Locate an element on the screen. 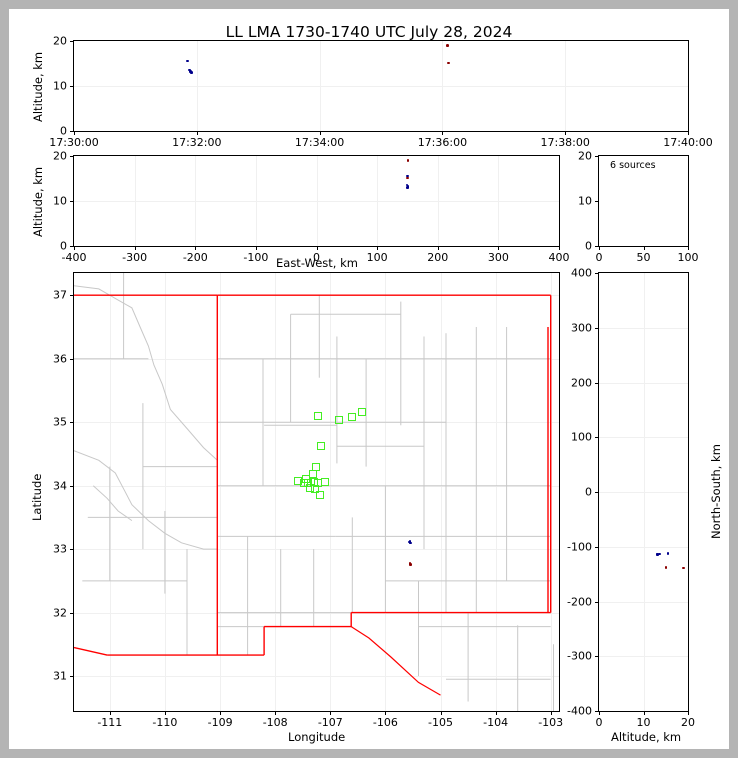 This screenshot has height=758, width=738. tick-label-y: 100 is located at coordinates (581, 437).